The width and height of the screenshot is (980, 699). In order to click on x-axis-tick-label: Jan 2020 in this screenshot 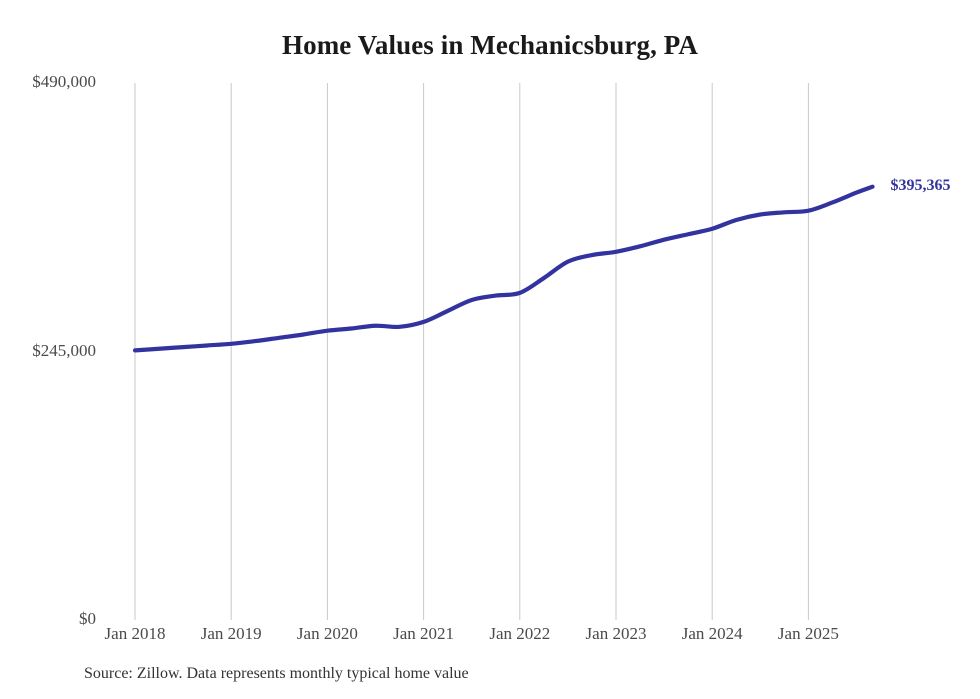, I will do `click(327, 633)`.